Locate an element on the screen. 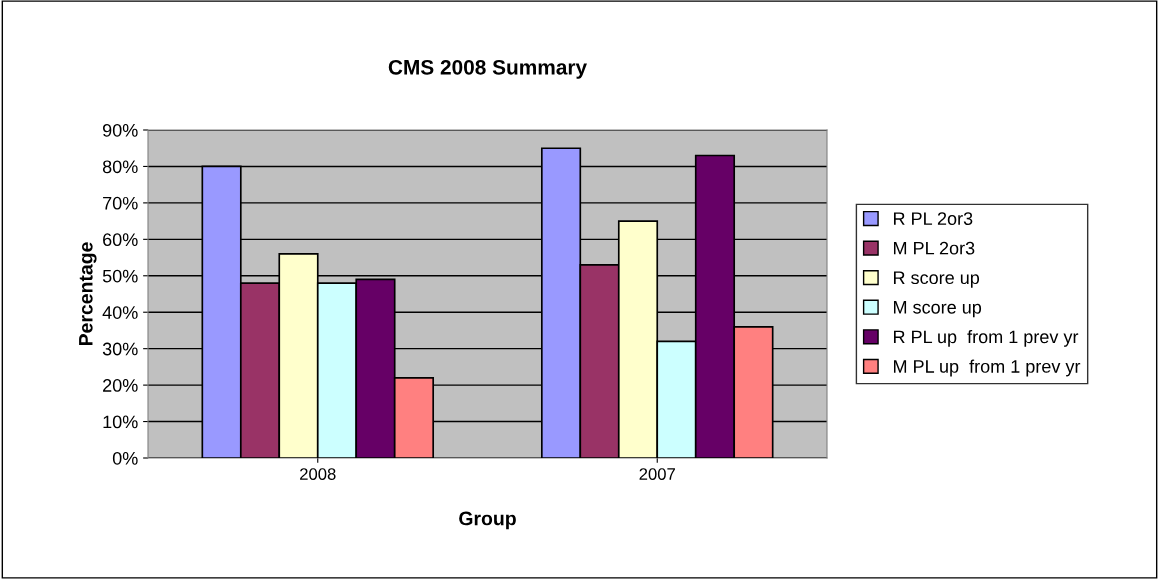  legend-label: R PL up from 1 prev yr is located at coordinates (986, 338).